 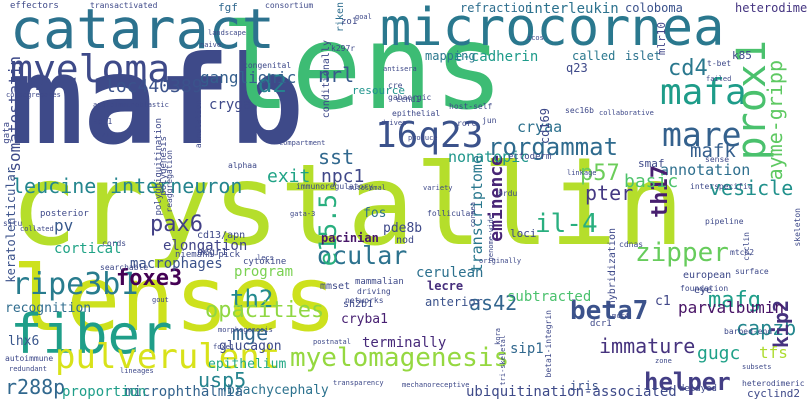 I want to click on cloud-word: nrl, so click(x=336, y=75).